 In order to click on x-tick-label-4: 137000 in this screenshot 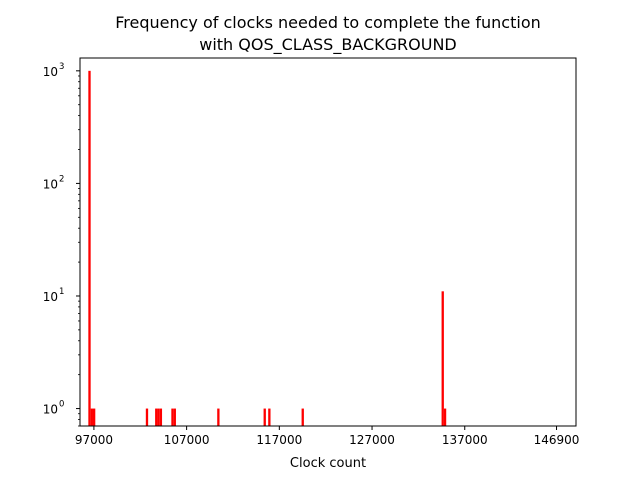, I will do `click(465, 440)`.